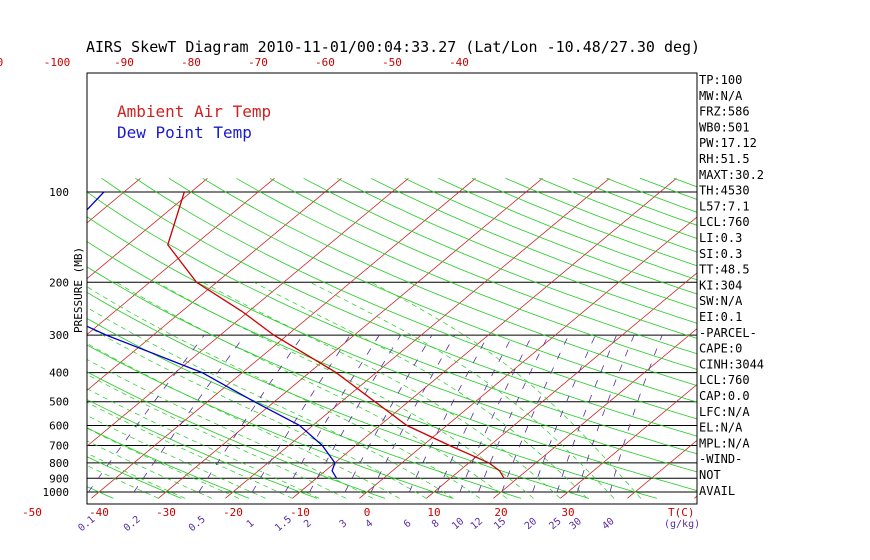  What do you see at coordinates (166, 512) in the screenshot?
I see `bottom-temp-tick-label: -30` at bounding box center [166, 512].